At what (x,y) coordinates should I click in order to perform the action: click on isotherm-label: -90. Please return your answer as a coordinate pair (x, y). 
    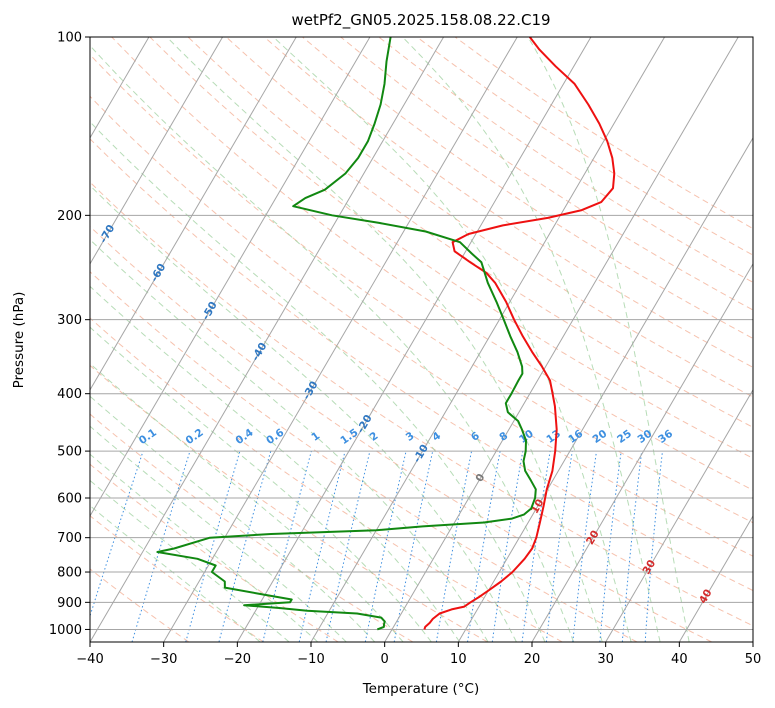
    Looking at the image, I should click on (14, 141).